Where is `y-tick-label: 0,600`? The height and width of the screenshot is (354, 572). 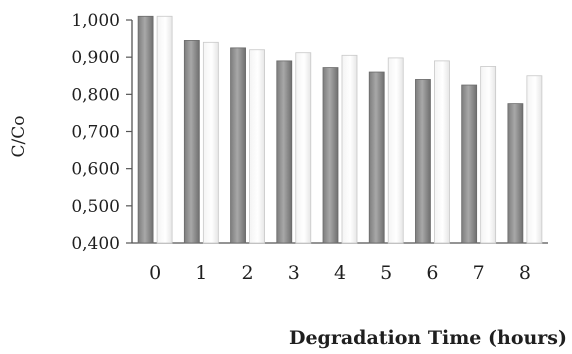
y-tick-label: 0,600 is located at coordinates (95, 170).